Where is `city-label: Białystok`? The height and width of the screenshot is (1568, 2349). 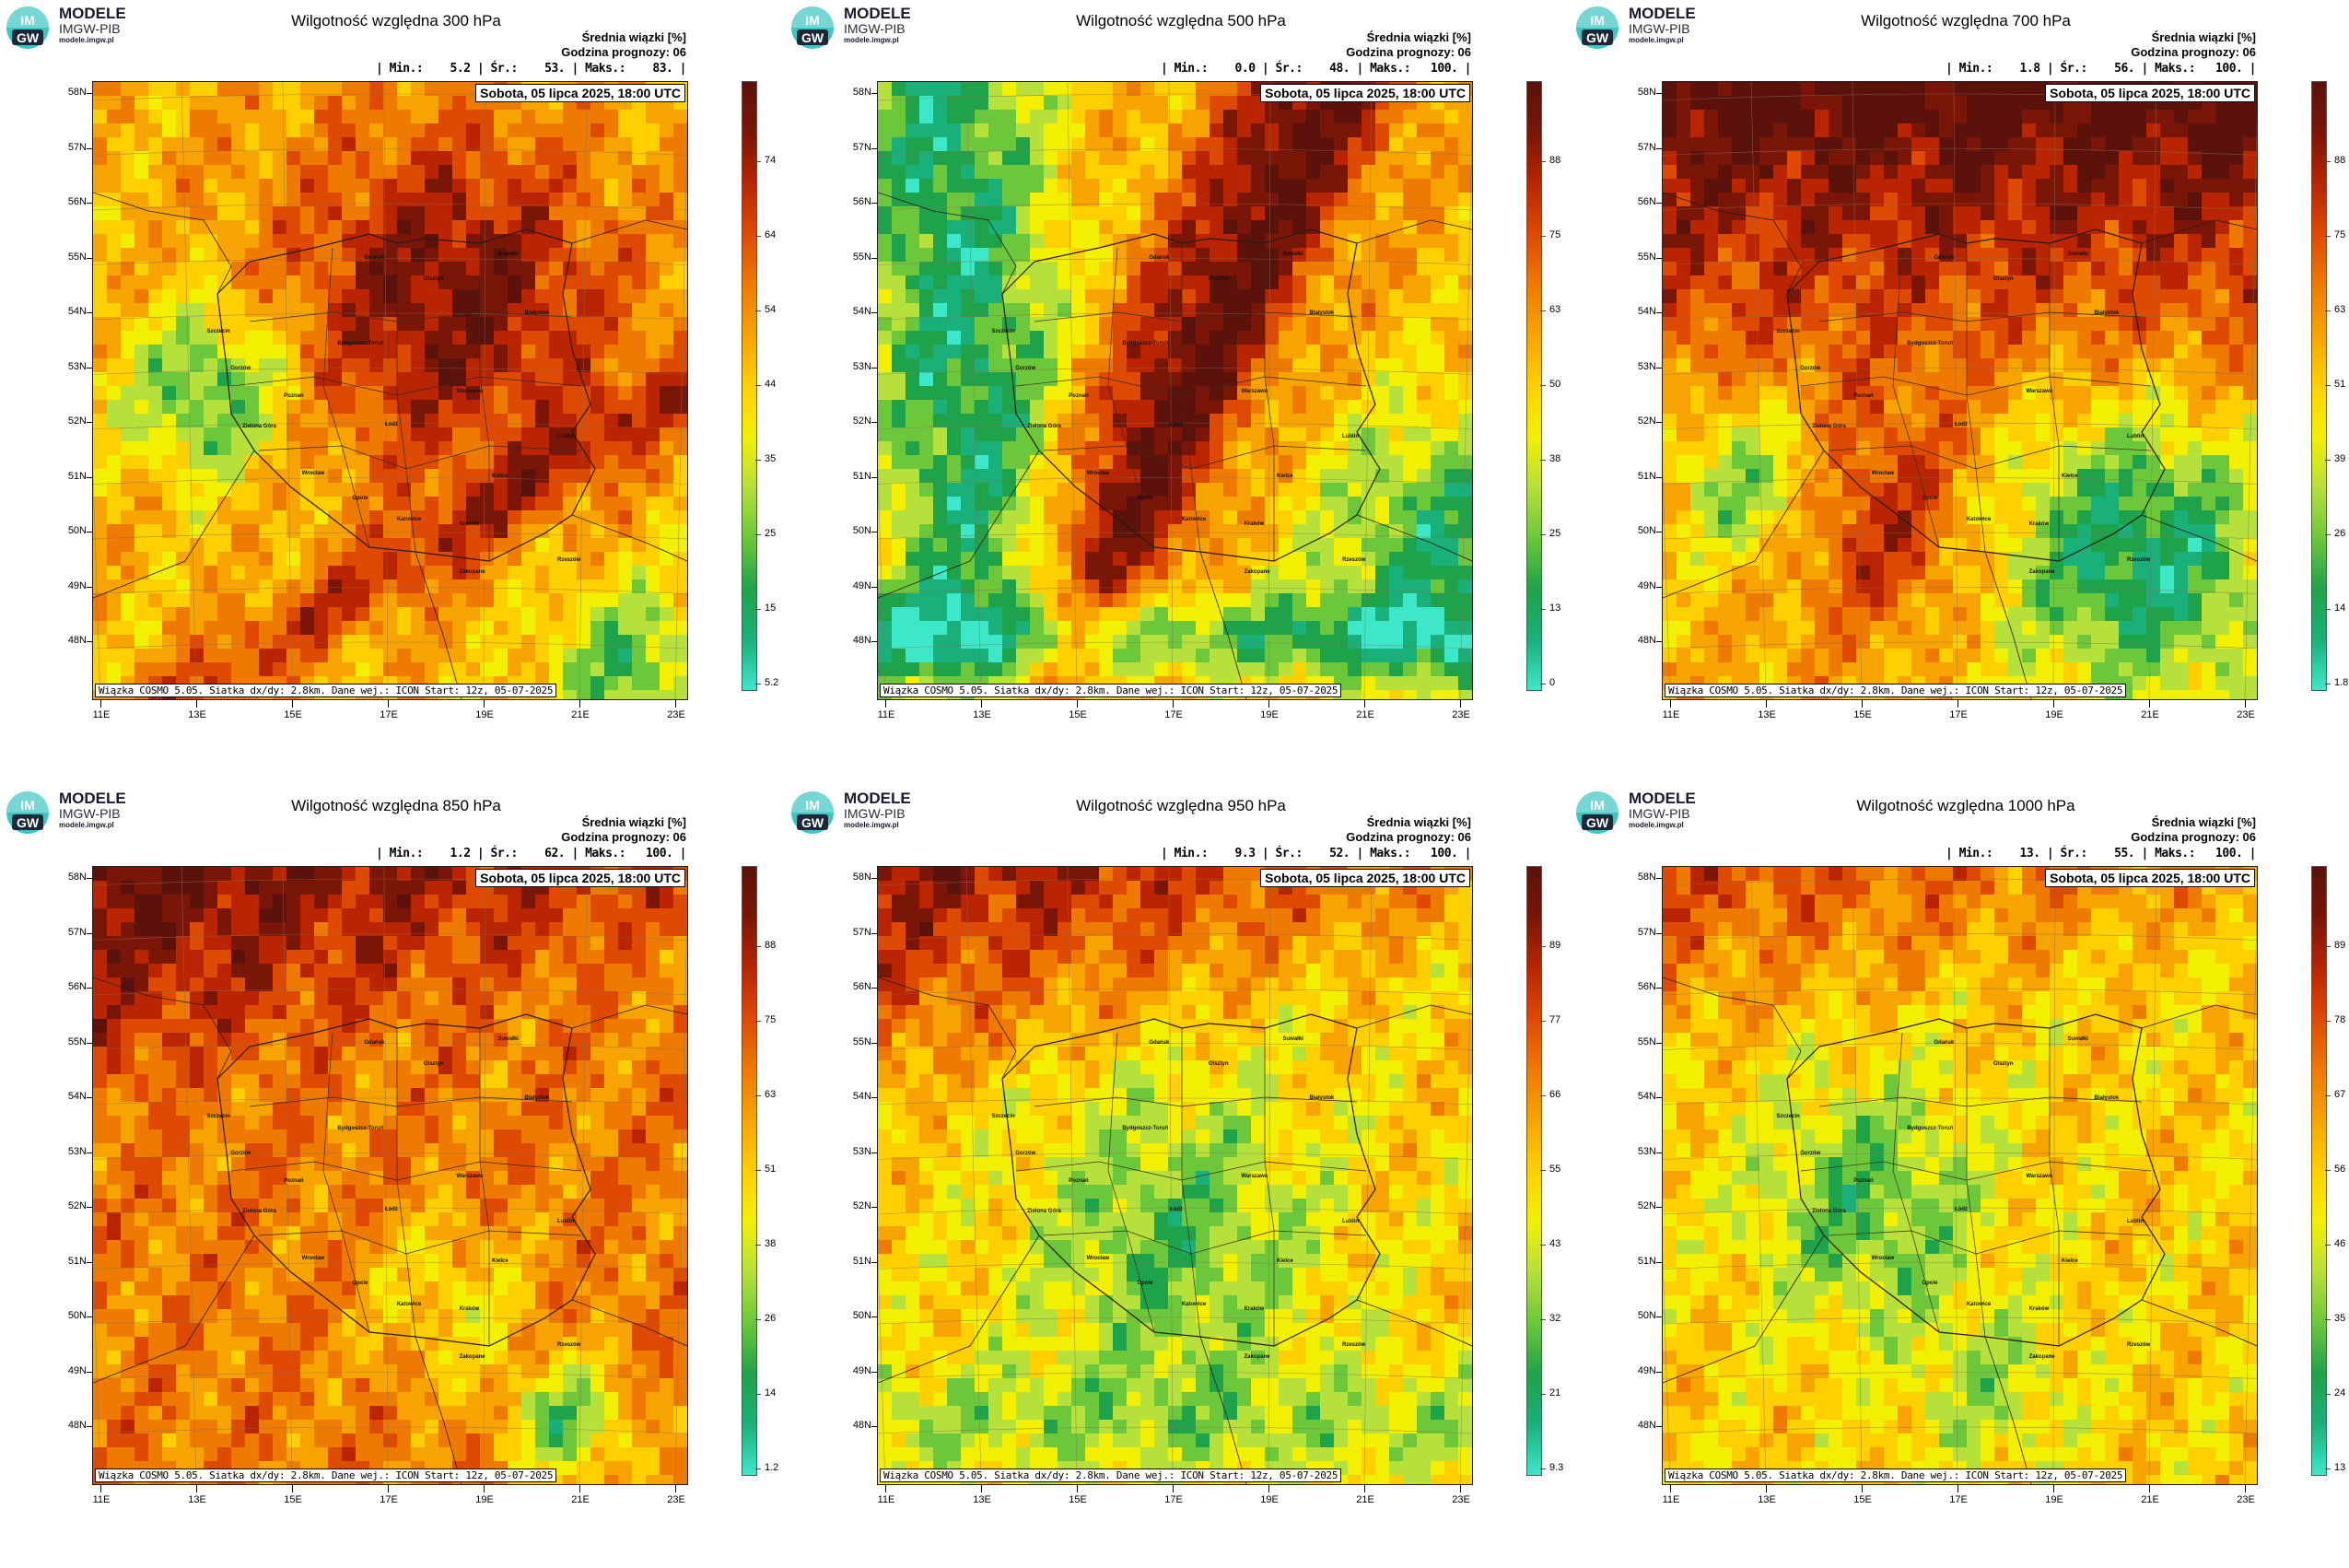 city-label: Białystok is located at coordinates (537, 1098).